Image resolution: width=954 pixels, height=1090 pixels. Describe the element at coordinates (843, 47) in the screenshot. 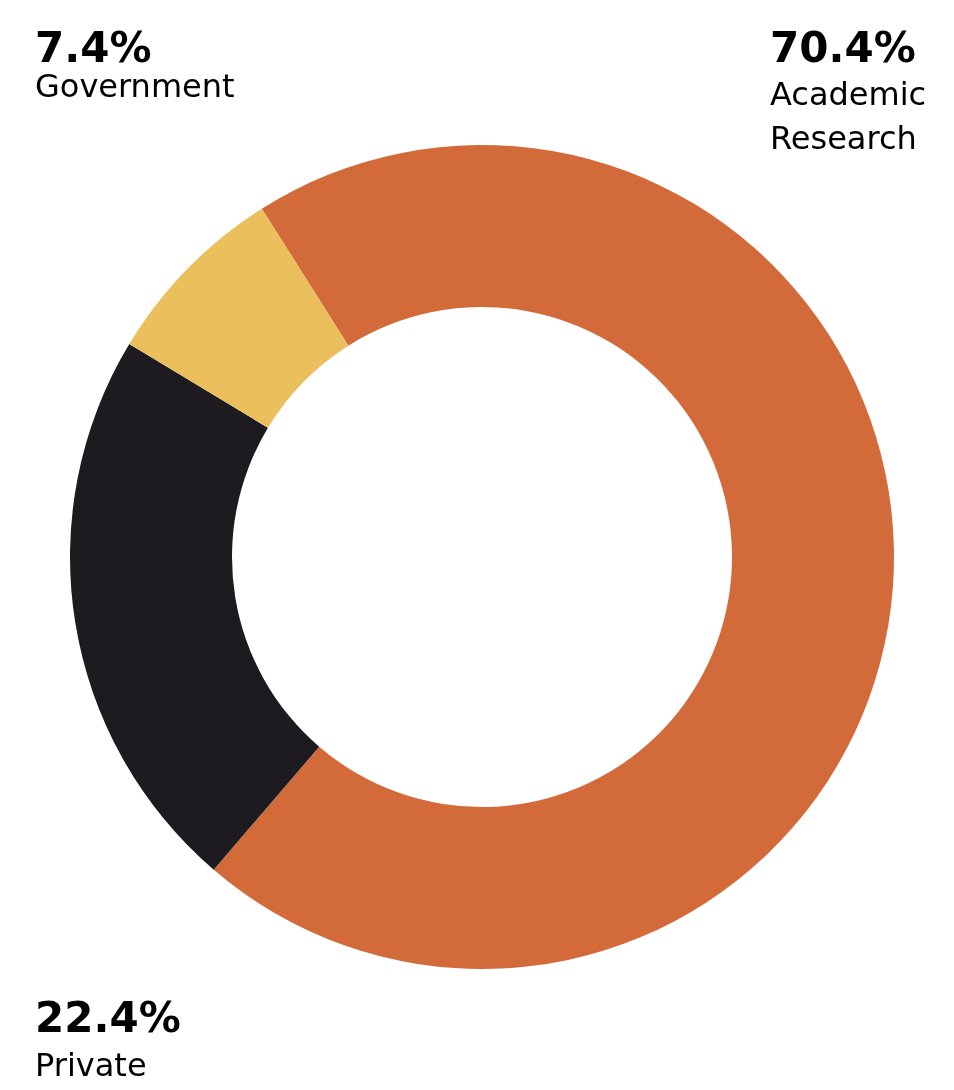

I see `data-label: 70.4%` at that location.